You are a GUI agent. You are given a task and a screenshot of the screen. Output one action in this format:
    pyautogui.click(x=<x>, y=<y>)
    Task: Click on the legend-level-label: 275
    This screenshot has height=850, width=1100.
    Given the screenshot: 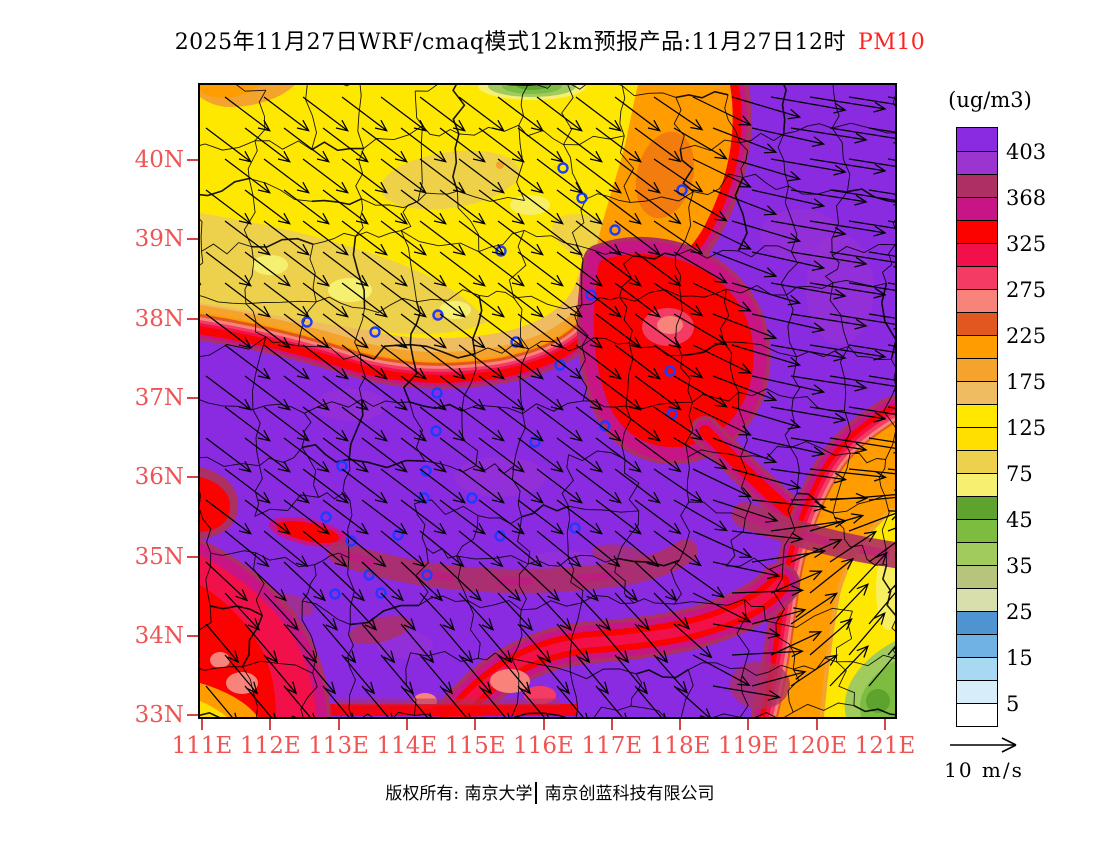 What is the action you would take?
    pyautogui.click(x=1026, y=289)
    